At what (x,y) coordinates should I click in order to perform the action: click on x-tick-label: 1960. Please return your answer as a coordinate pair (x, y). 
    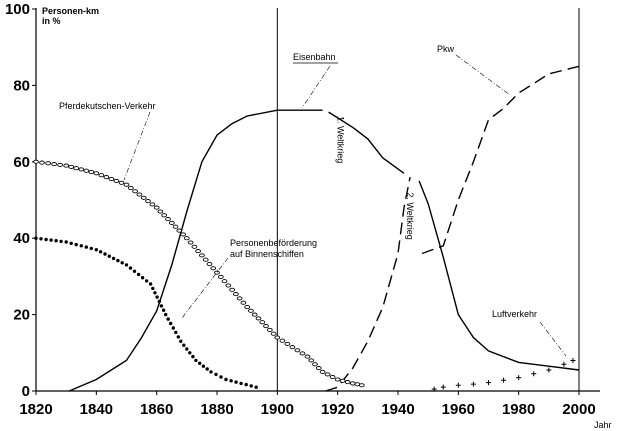
    Looking at the image, I should click on (458, 409).